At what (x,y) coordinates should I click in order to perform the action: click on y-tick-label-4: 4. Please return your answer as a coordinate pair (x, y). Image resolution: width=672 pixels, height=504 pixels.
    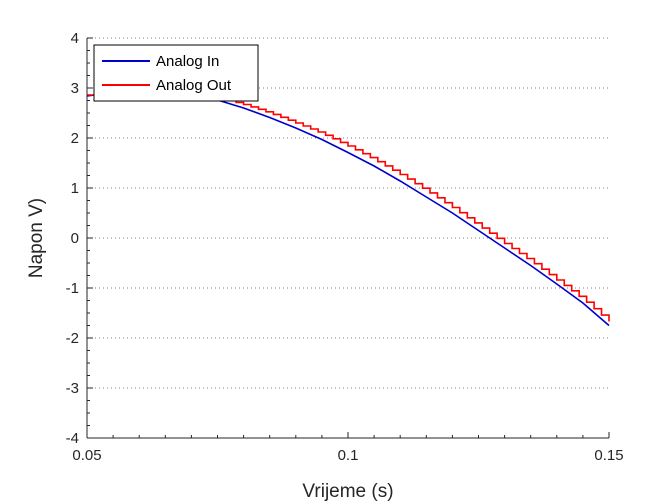
    Looking at the image, I should click on (75, 38).